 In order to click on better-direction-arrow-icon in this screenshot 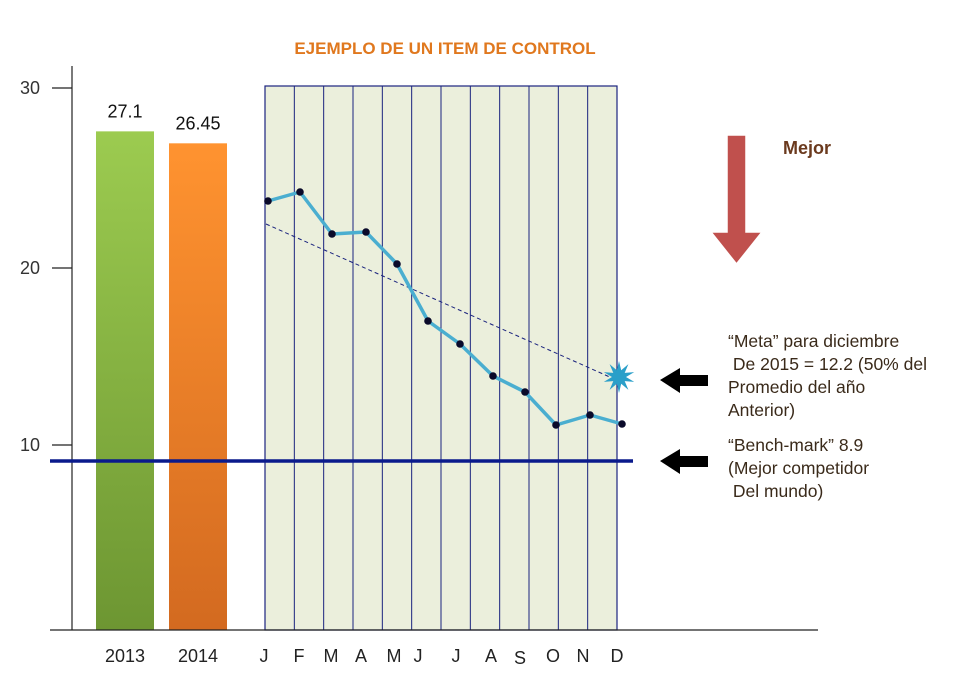, I will do `click(736, 200)`.